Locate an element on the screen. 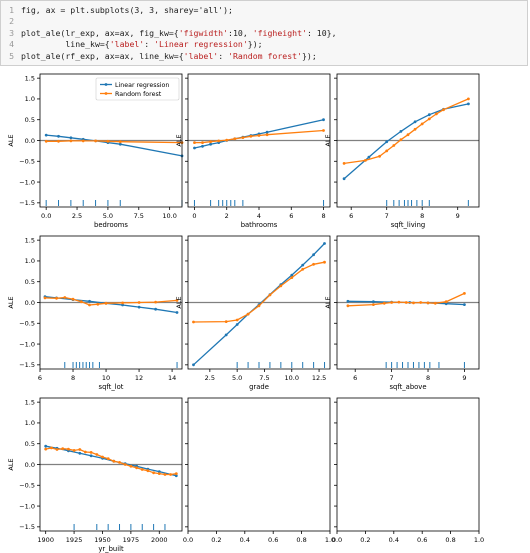  x-tick-label: 12.5 is located at coordinates (319, 378).